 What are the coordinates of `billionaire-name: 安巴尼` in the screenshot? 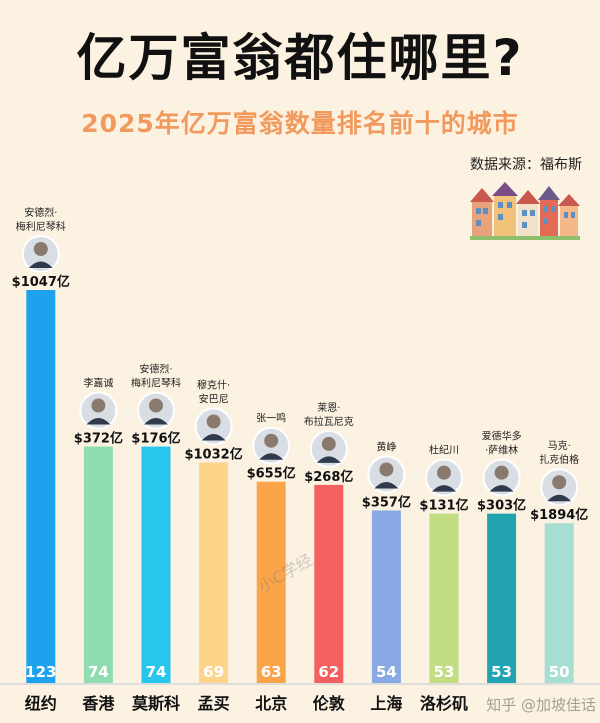 It's located at (214, 399).